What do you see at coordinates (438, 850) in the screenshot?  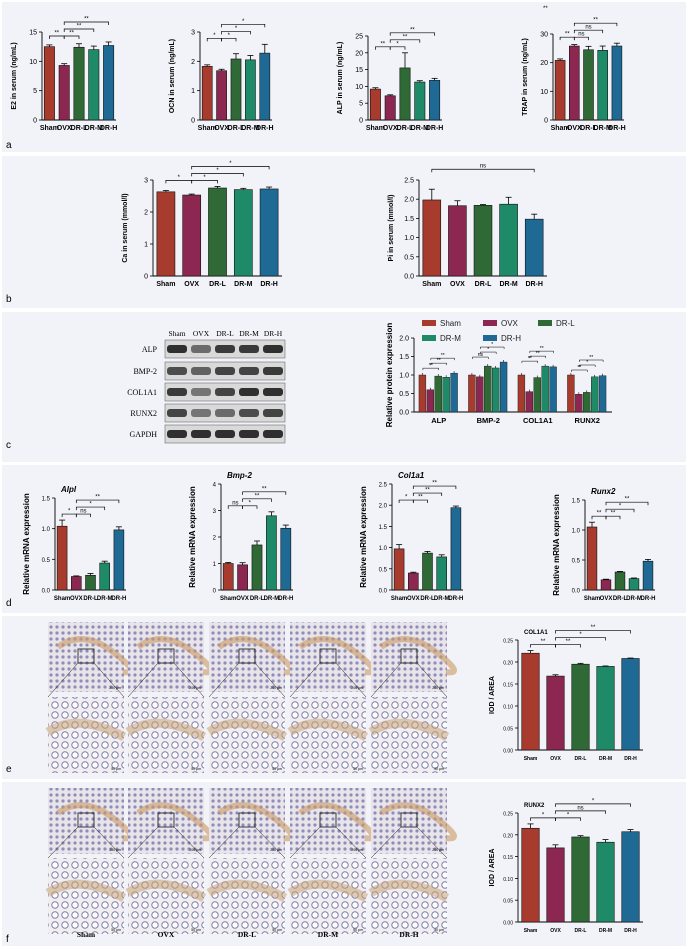 I see `ihc-scale-label: 200 μm` at bounding box center [438, 850].